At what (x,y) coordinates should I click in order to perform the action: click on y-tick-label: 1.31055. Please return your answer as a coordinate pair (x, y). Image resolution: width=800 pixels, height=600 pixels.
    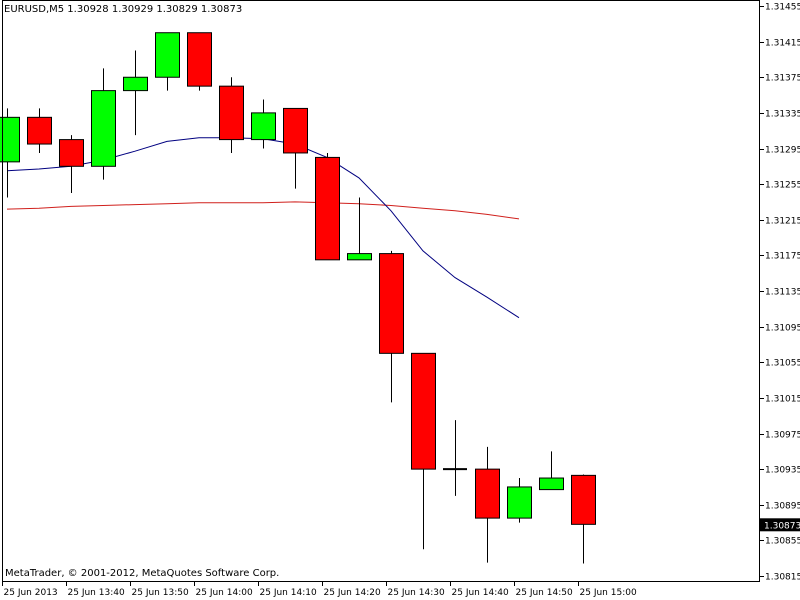
    Looking at the image, I should click on (782, 364).